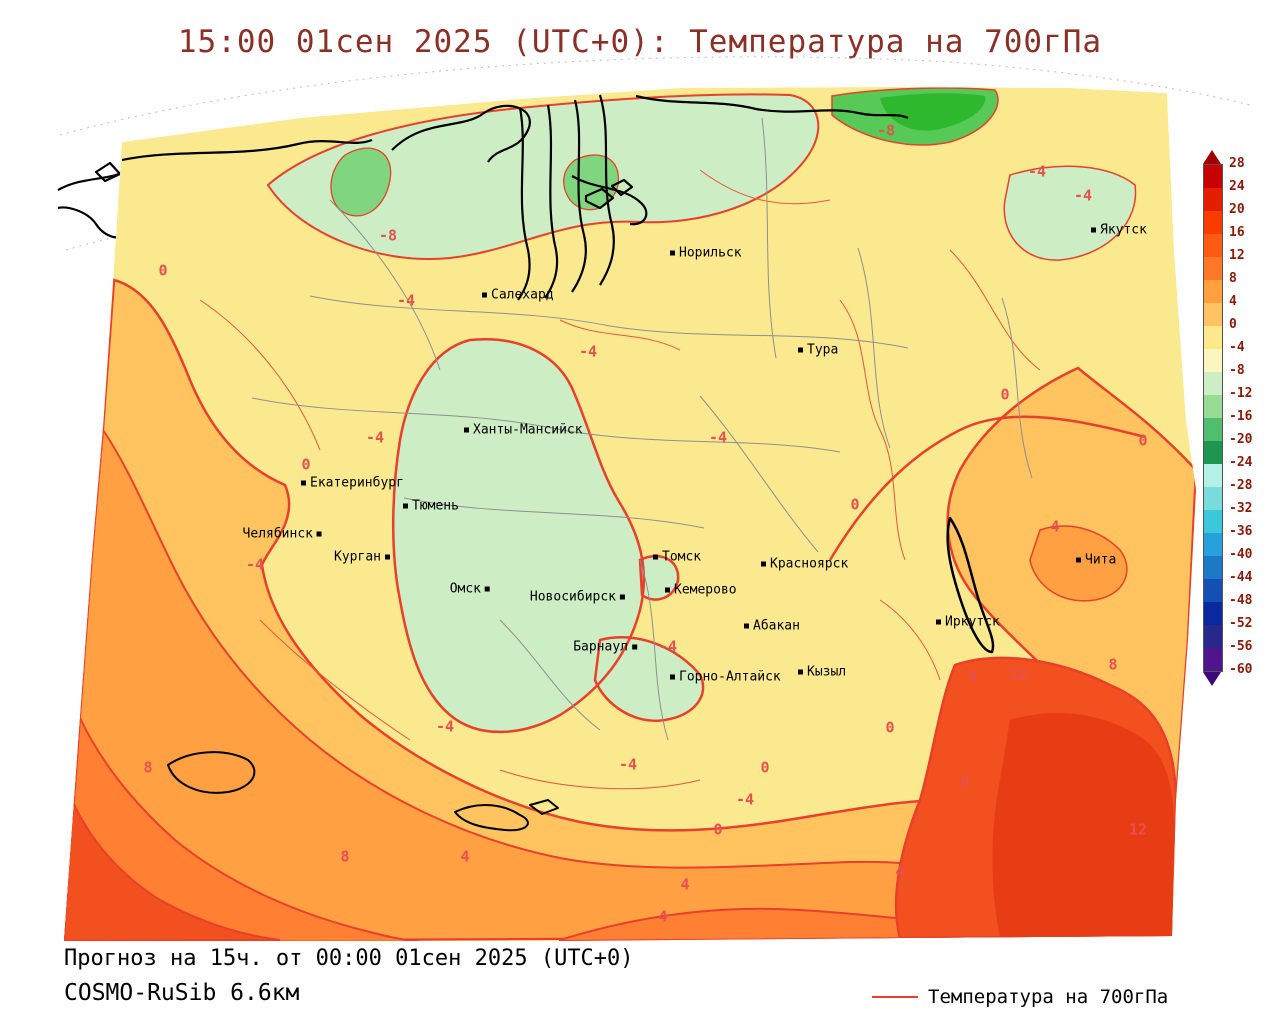 This screenshot has width=1280, height=1024. Describe the element at coordinates (1233, 278) in the screenshot. I see `colorbar-tick-label: 8` at that location.